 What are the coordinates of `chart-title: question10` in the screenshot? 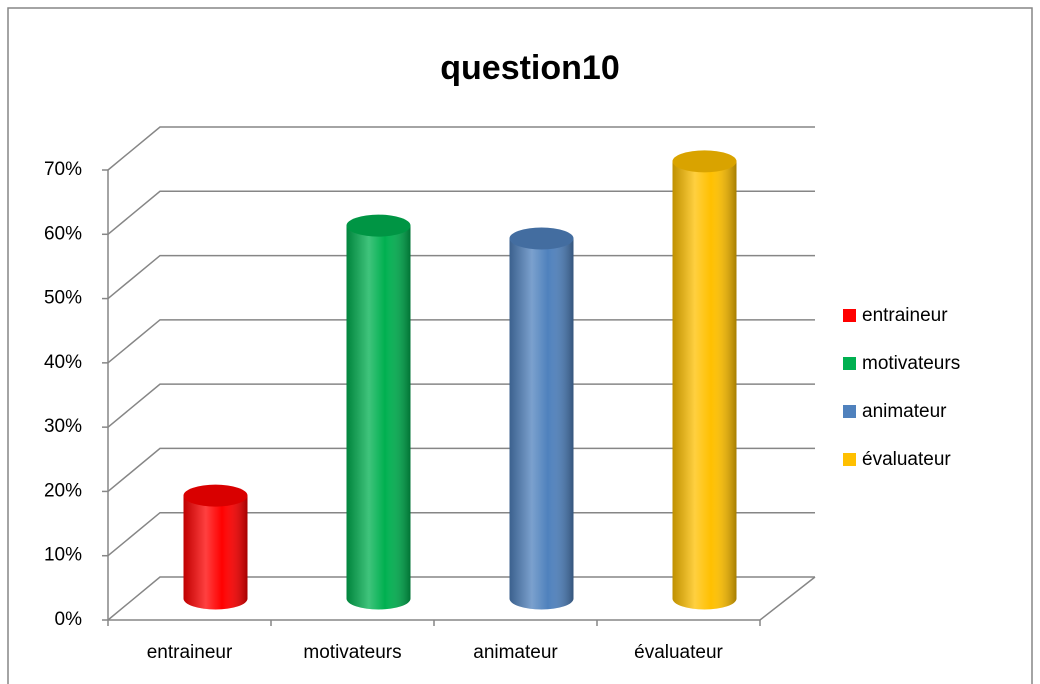 It's located at (529, 68).